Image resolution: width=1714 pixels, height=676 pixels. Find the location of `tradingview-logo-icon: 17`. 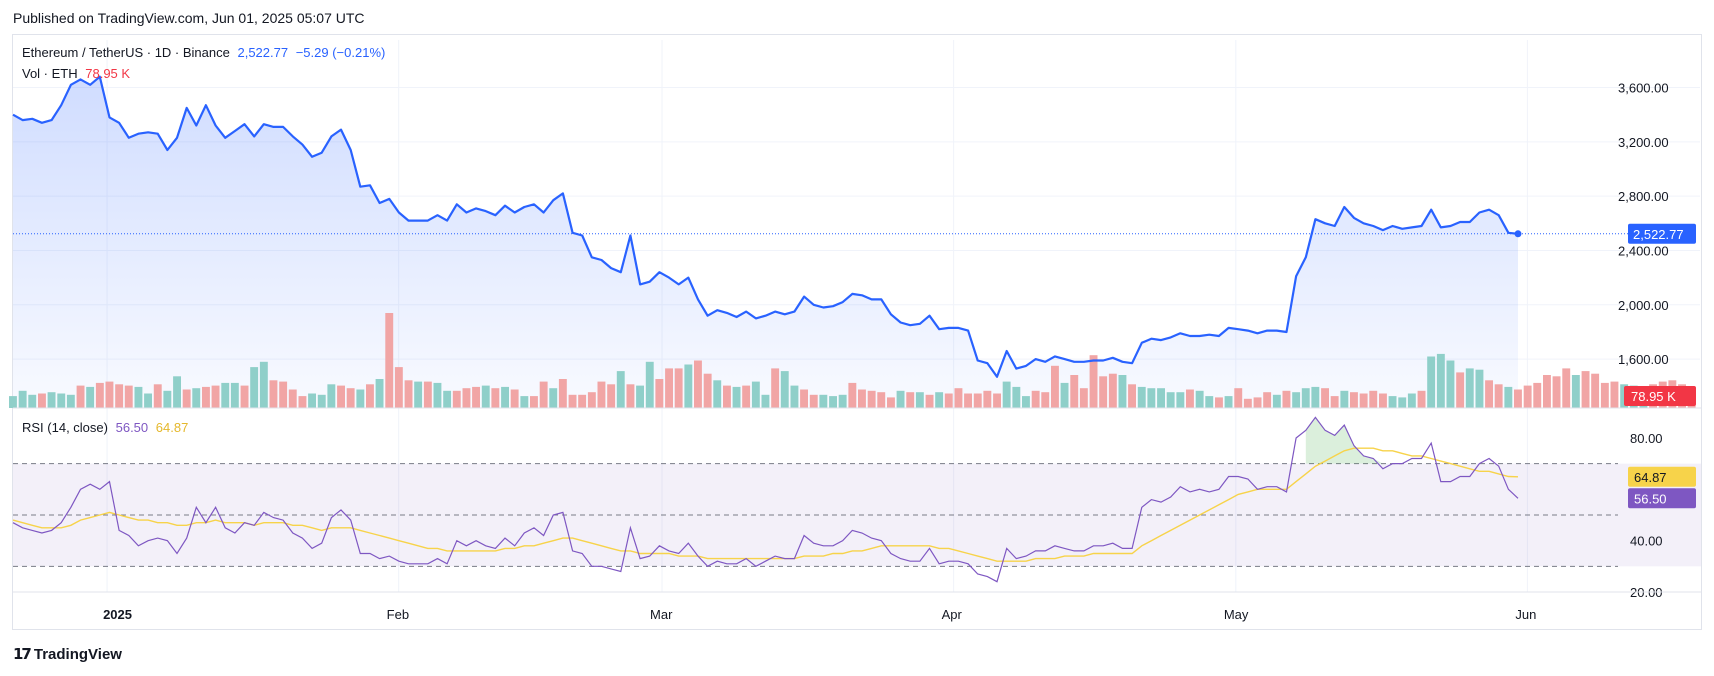

tradingview-logo-icon: 17 is located at coordinates (22, 654).